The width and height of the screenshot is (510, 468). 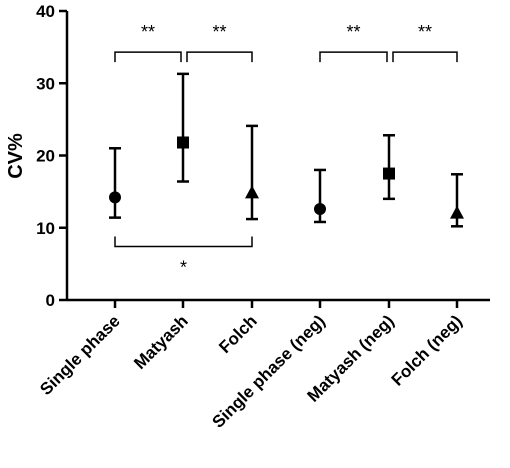 I want to click on y-tick-label: 30, so click(x=45, y=83).